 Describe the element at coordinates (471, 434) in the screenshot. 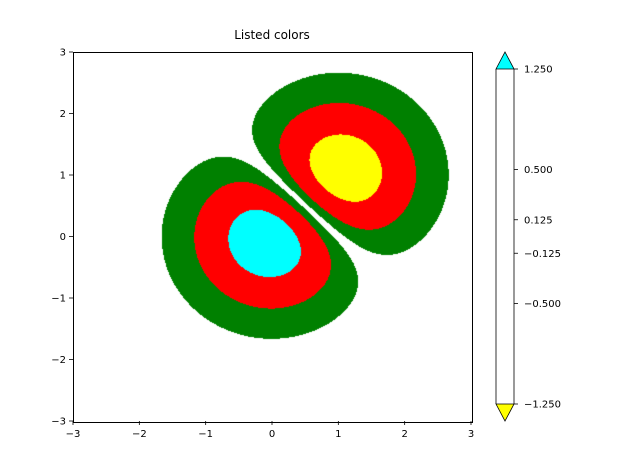

I see `x-tick-label: 3` at that location.